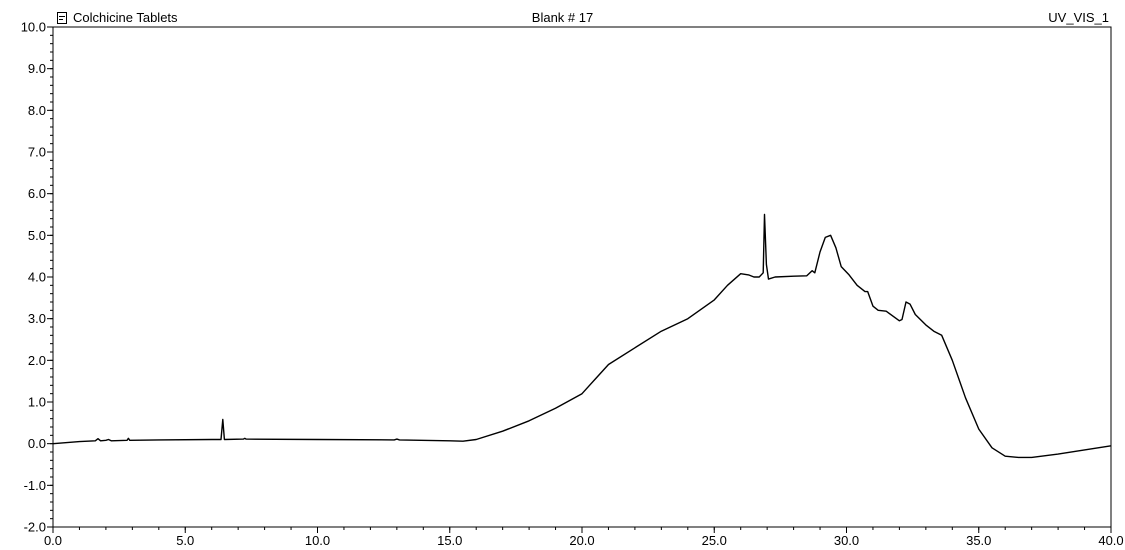 The width and height of the screenshot is (1125, 550). I want to click on y-tick-label: 10.0, so click(33, 27).